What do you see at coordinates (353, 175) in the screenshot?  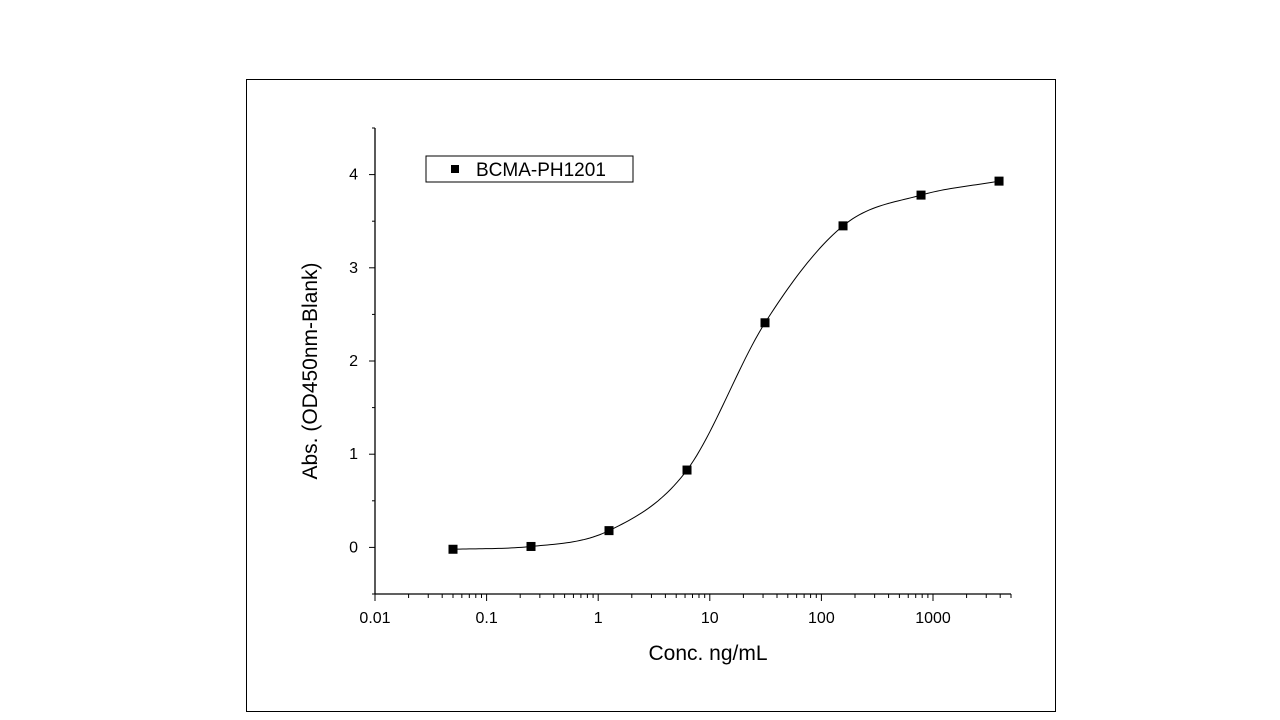 I see `y-tick-label: 4` at bounding box center [353, 175].